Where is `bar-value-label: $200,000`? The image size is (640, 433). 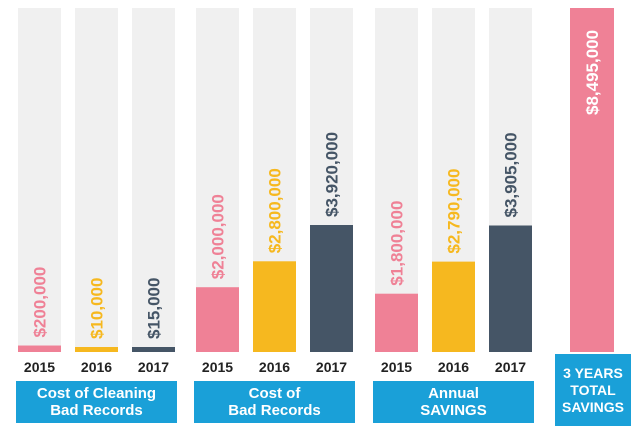 bar-value-label: $200,000 is located at coordinates (40, 302).